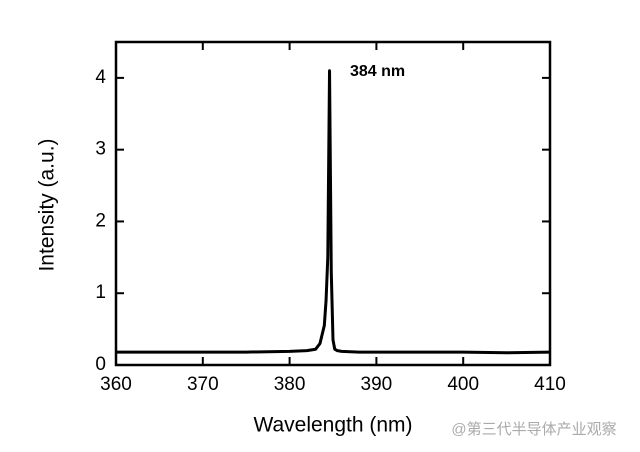  What do you see at coordinates (100, 149) in the screenshot?
I see `y-tick-label: 3` at bounding box center [100, 149].